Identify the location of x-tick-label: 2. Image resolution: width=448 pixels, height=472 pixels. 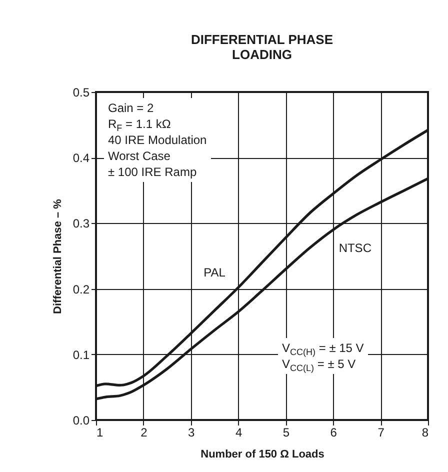
(144, 433).